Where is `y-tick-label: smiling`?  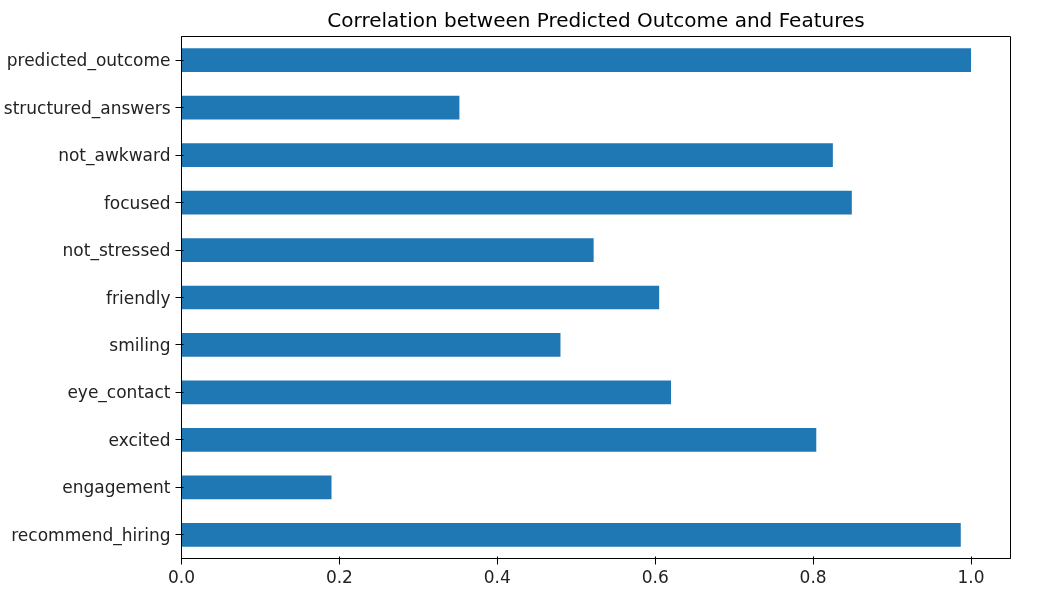 y-tick-label: smiling is located at coordinates (140, 344).